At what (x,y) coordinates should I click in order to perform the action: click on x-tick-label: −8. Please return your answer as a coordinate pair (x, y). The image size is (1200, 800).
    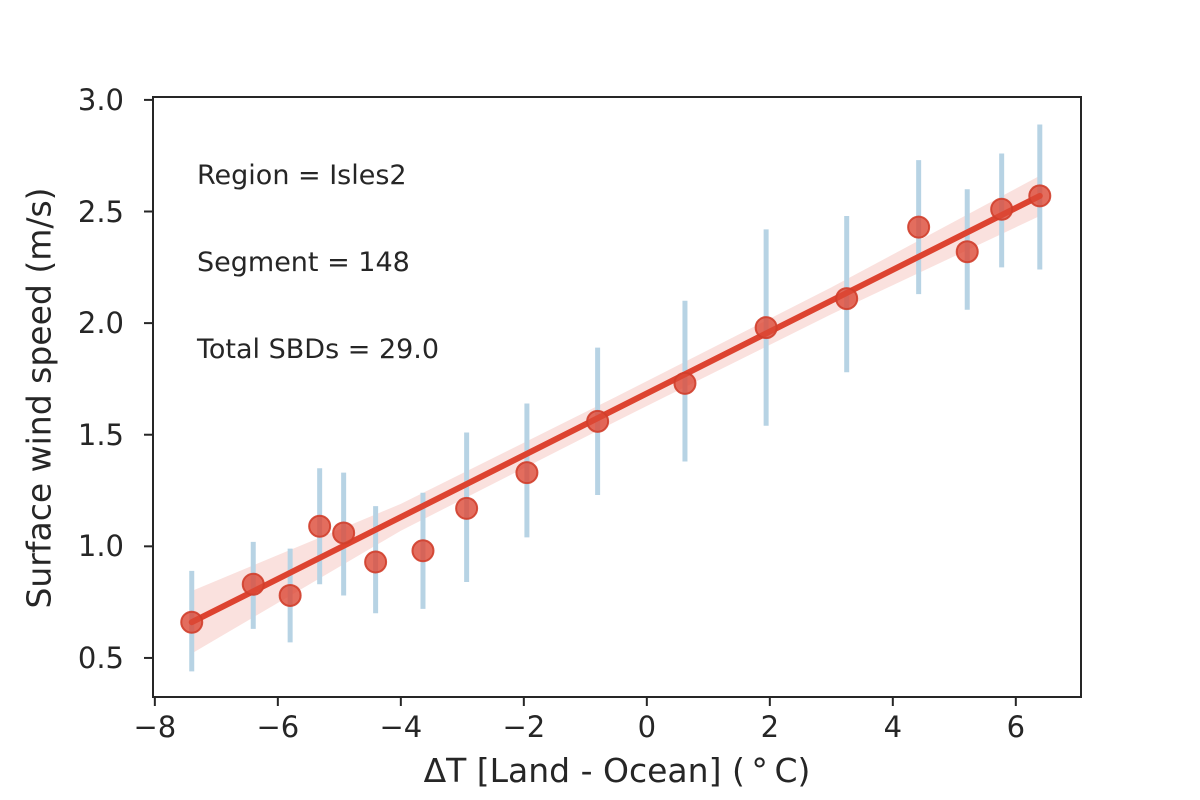
    Looking at the image, I should click on (155, 727).